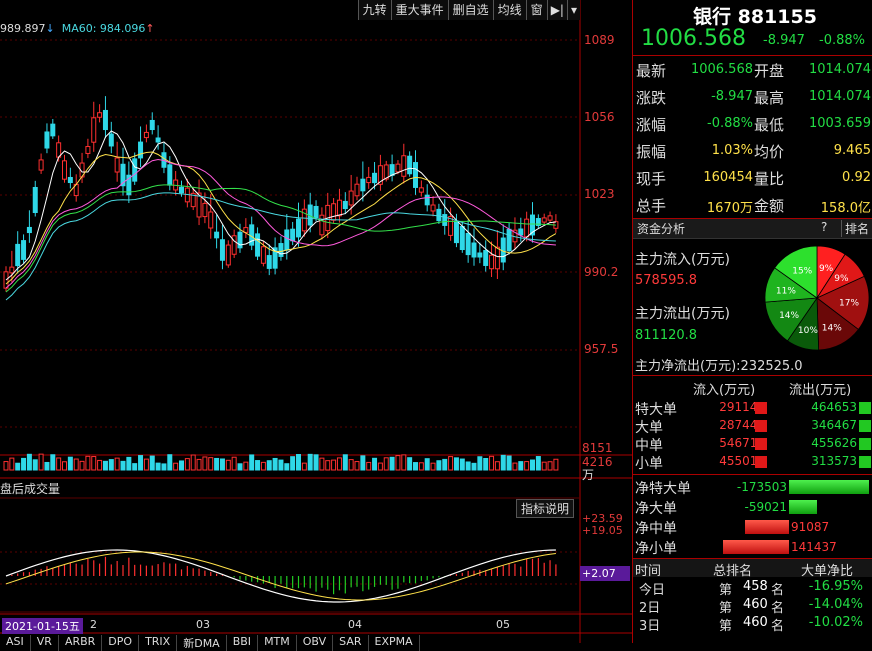 This screenshot has height=651, width=872. Describe the element at coordinates (682, 314) in the screenshot. I see `main-outflow-label: 主力流出(万元)` at that location.